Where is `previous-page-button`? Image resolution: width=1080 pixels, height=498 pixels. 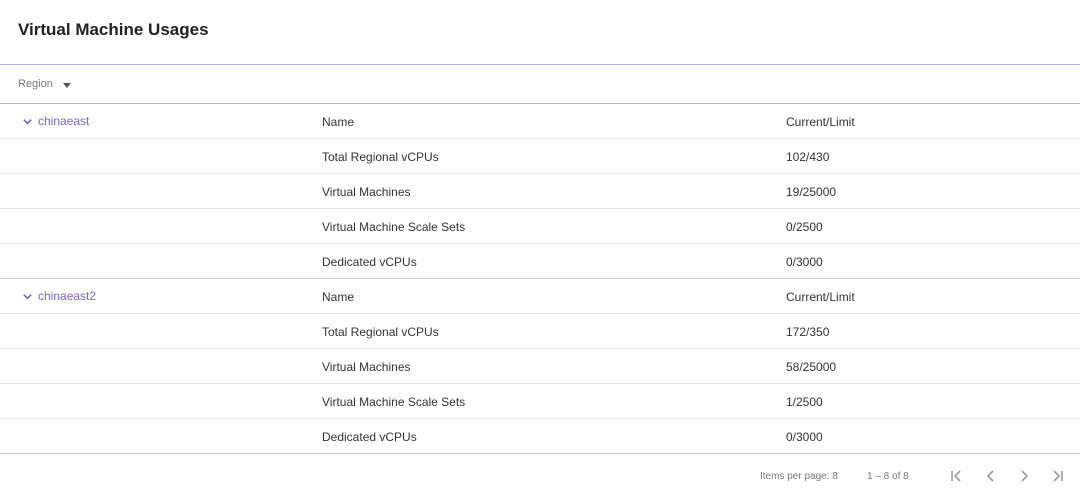 previous-page-button is located at coordinates (991, 476).